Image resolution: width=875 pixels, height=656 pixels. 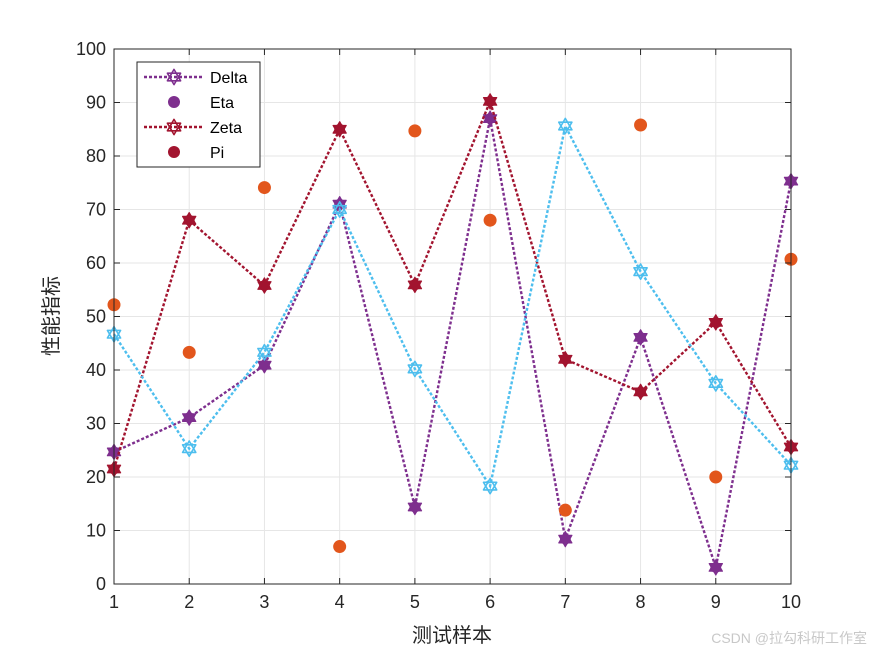 What do you see at coordinates (789, 638) in the screenshot?
I see `watermark: CSDN @拉勾科研工作室` at bounding box center [789, 638].